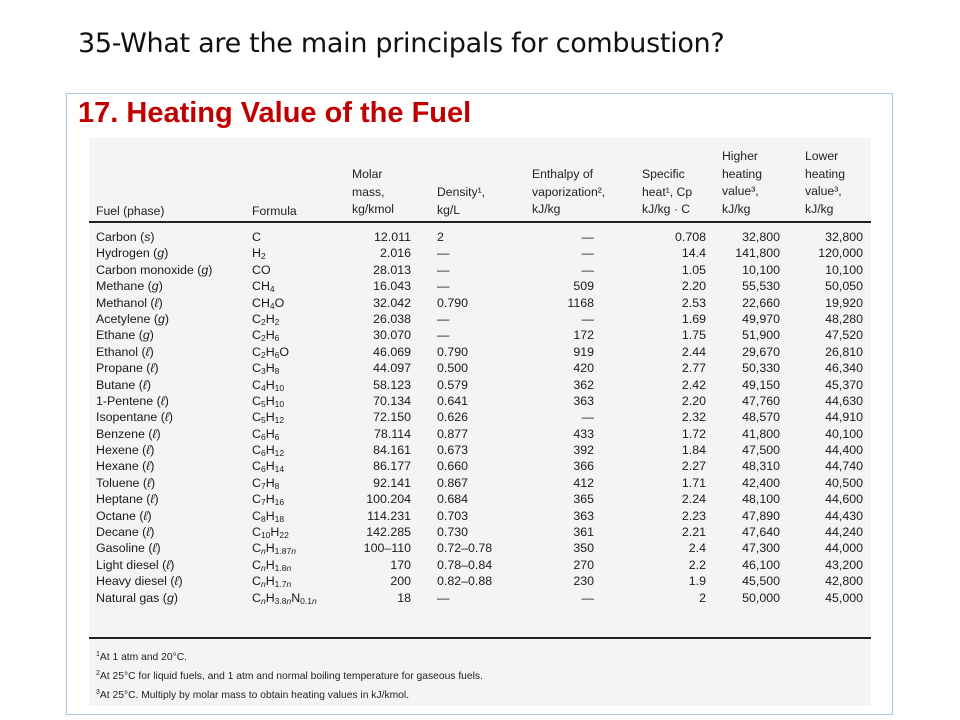 This screenshot has height=720, width=960. Describe the element at coordinates (266, 336) in the screenshot. I see `cell-formula: C2H6` at that location.